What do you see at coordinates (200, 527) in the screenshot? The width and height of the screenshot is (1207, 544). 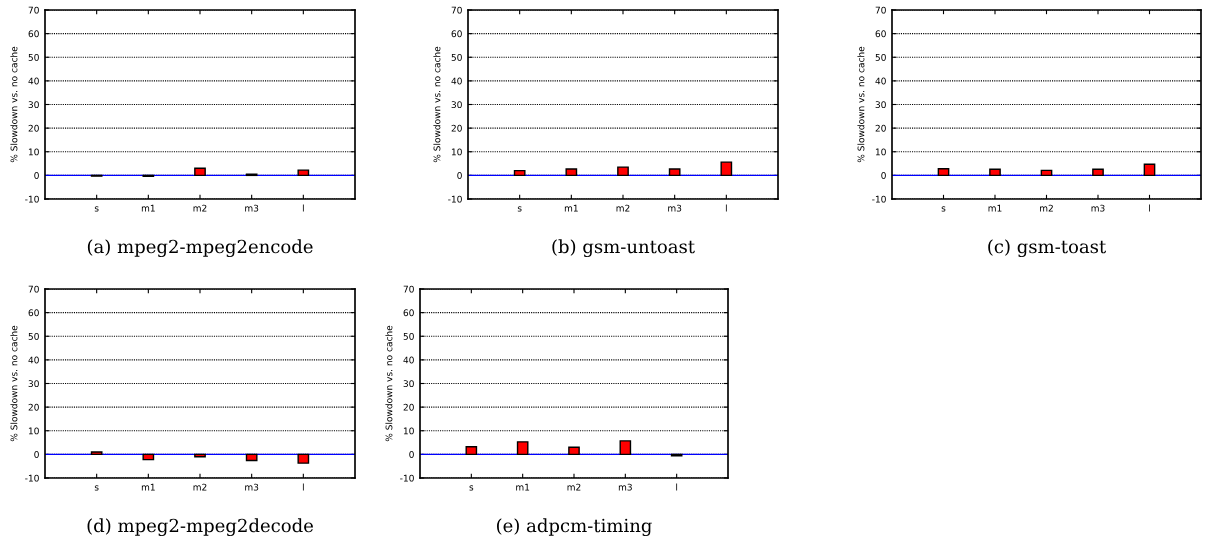 I see `text: (d) mpeg2-mpeg2decode` at bounding box center [200, 527].